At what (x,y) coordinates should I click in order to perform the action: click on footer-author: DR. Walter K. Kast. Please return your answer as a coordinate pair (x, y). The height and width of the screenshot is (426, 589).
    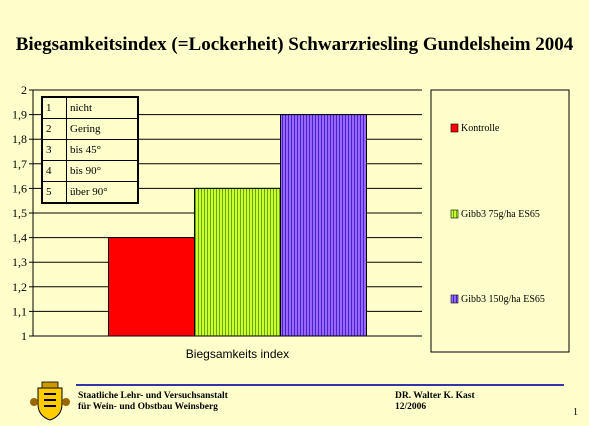
    Looking at the image, I should click on (435, 396).